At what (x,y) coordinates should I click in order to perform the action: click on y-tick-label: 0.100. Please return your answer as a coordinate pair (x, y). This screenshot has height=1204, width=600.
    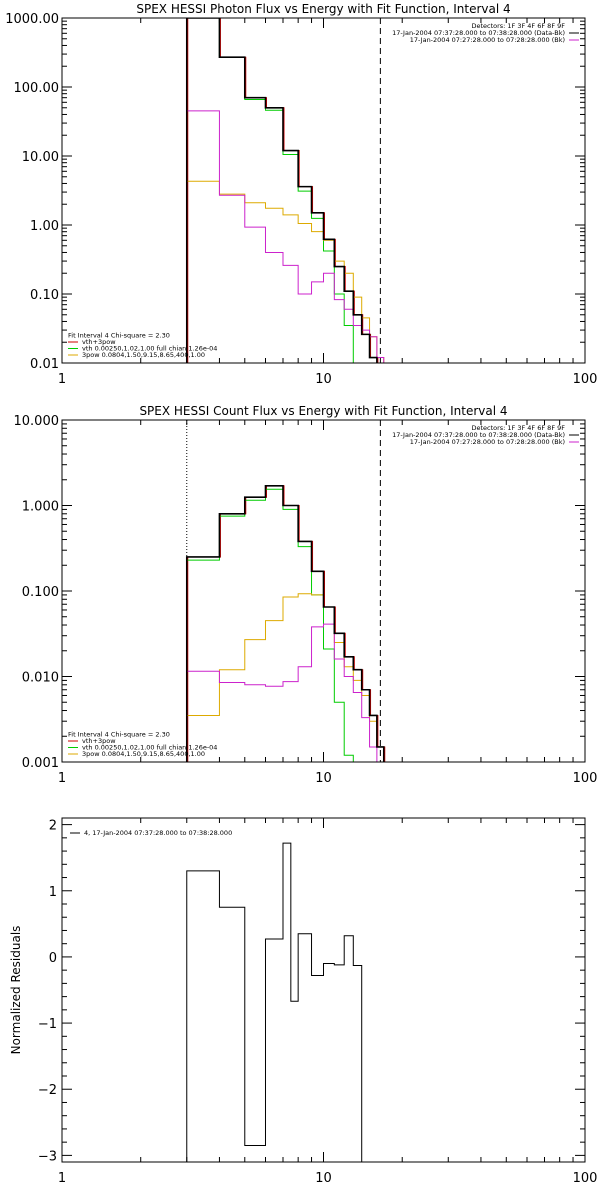
    Looking at the image, I should click on (40, 592).